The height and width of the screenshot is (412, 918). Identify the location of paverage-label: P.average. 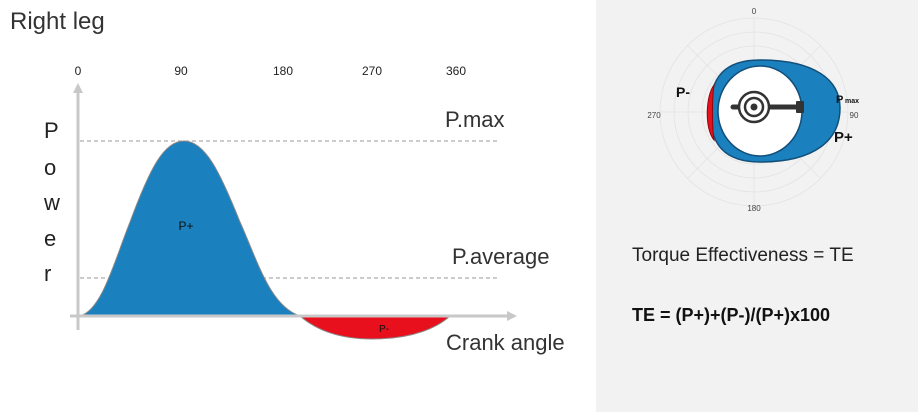
(501, 256).